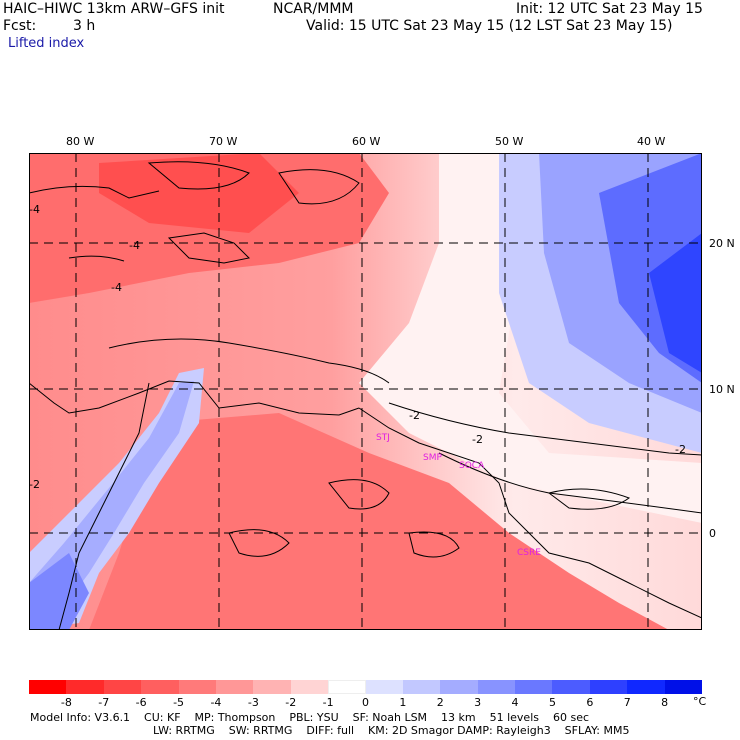 The height and width of the screenshot is (740, 740). What do you see at coordinates (223, 141) in the screenshot?
I see `lon-label-70w: 70 W` at bounding box center [223, 141].